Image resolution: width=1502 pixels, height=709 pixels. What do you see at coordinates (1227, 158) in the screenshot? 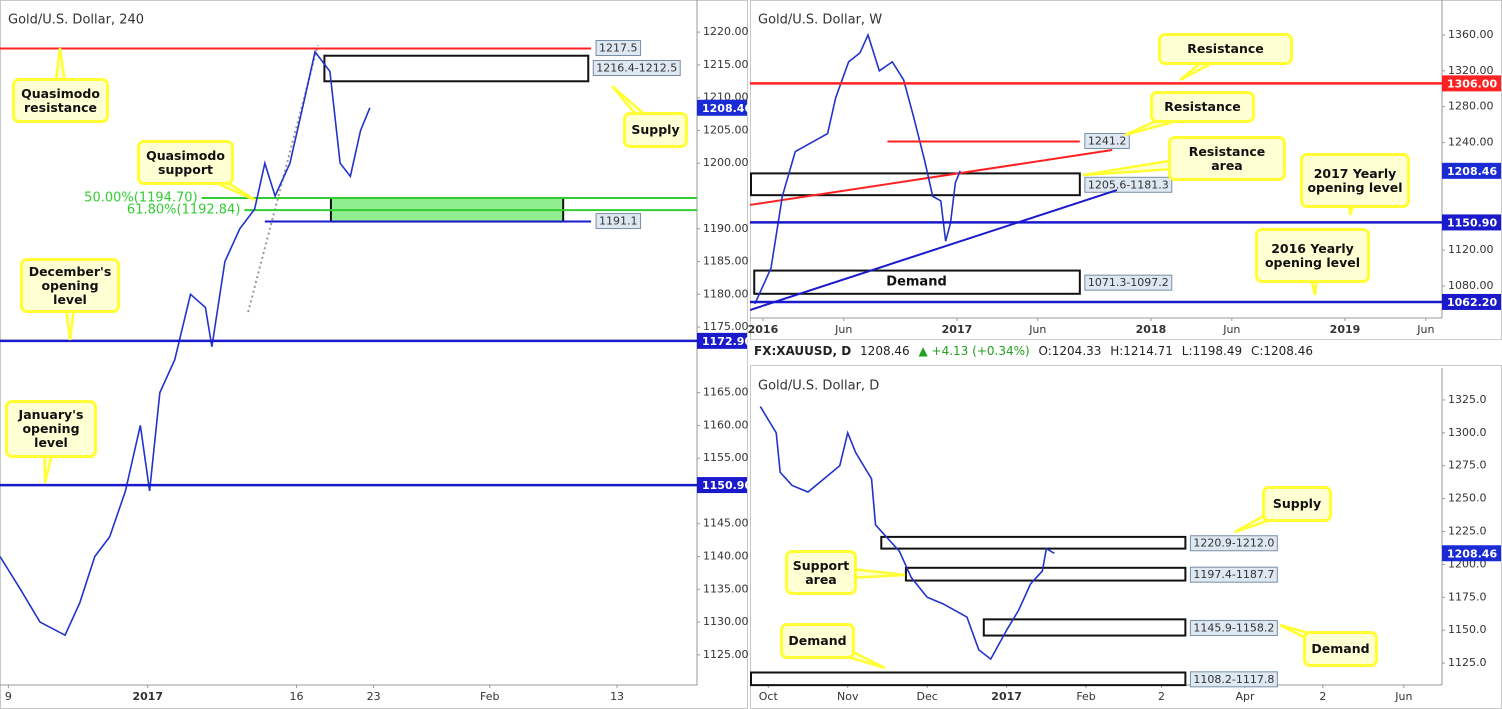
I see `callout: Resistance area` at bounding box center [1227, 158].